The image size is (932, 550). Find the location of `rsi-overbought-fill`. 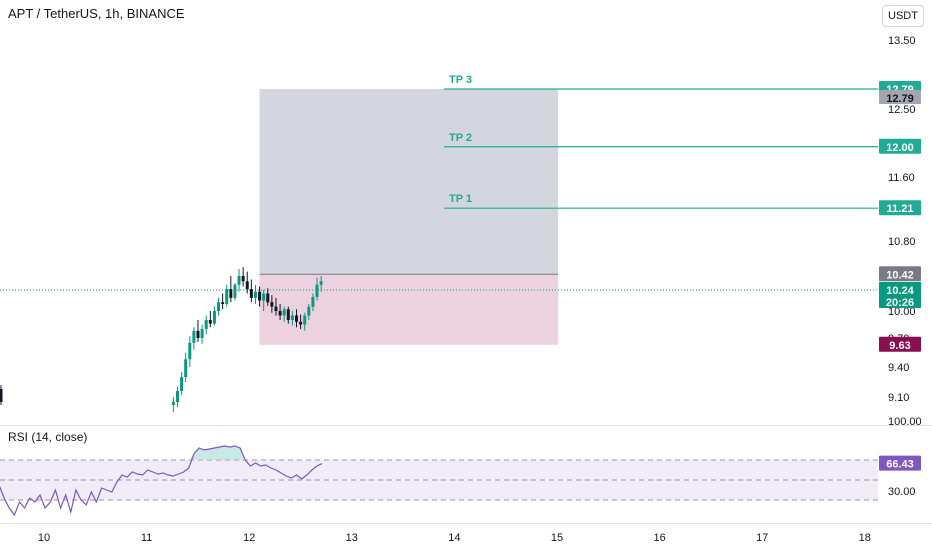

rsi-overbought-fill is located at coordinates (161, 453).